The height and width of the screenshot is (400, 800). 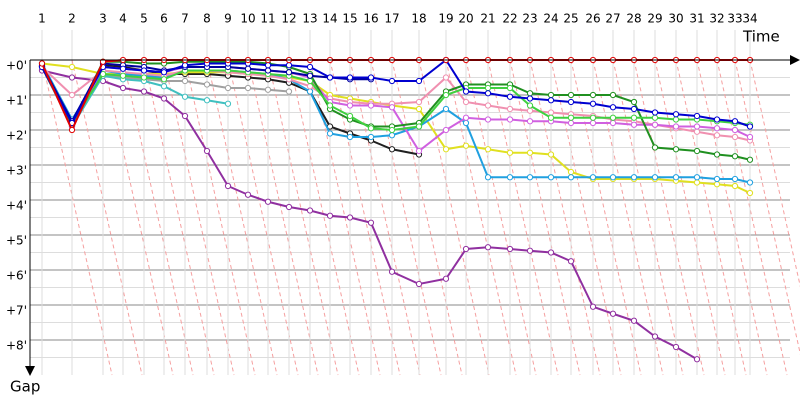 I want to click on x-tick-label: 5, so click(x=144, y=19).